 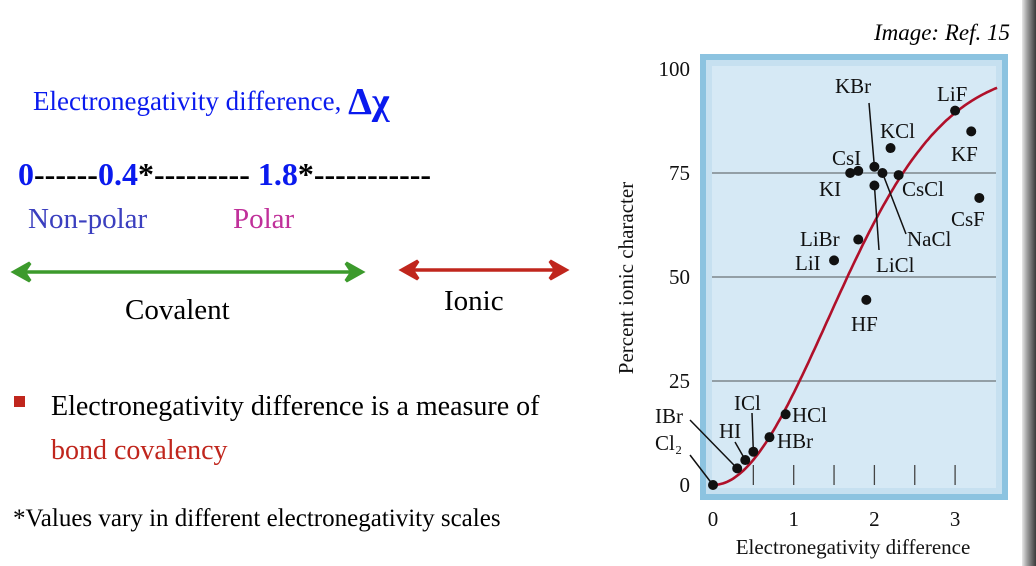 I want to click on data-point-LiI, so click(x=834, y=260).